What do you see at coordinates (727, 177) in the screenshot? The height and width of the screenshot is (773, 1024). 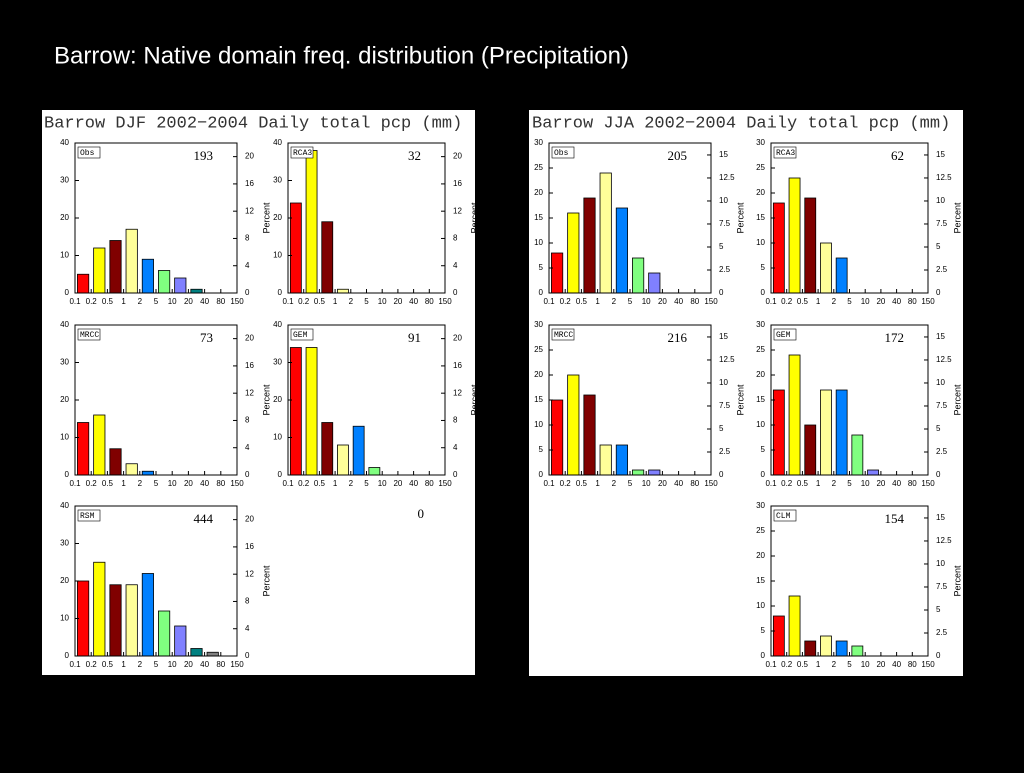 I see `y2-tick-label: 12.5` at bounding box center [727, 177].